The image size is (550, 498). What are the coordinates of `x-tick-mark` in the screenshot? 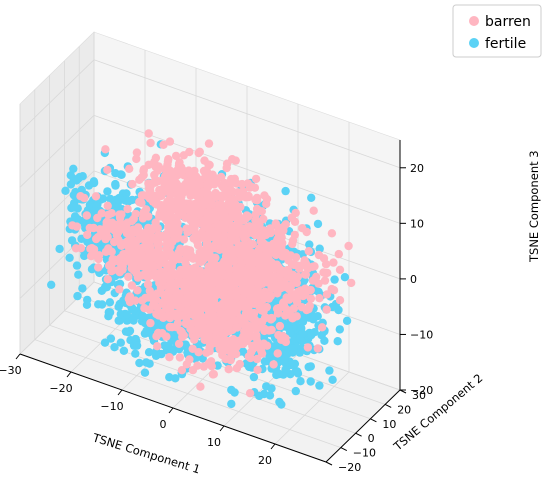 It's located at (18, 356).